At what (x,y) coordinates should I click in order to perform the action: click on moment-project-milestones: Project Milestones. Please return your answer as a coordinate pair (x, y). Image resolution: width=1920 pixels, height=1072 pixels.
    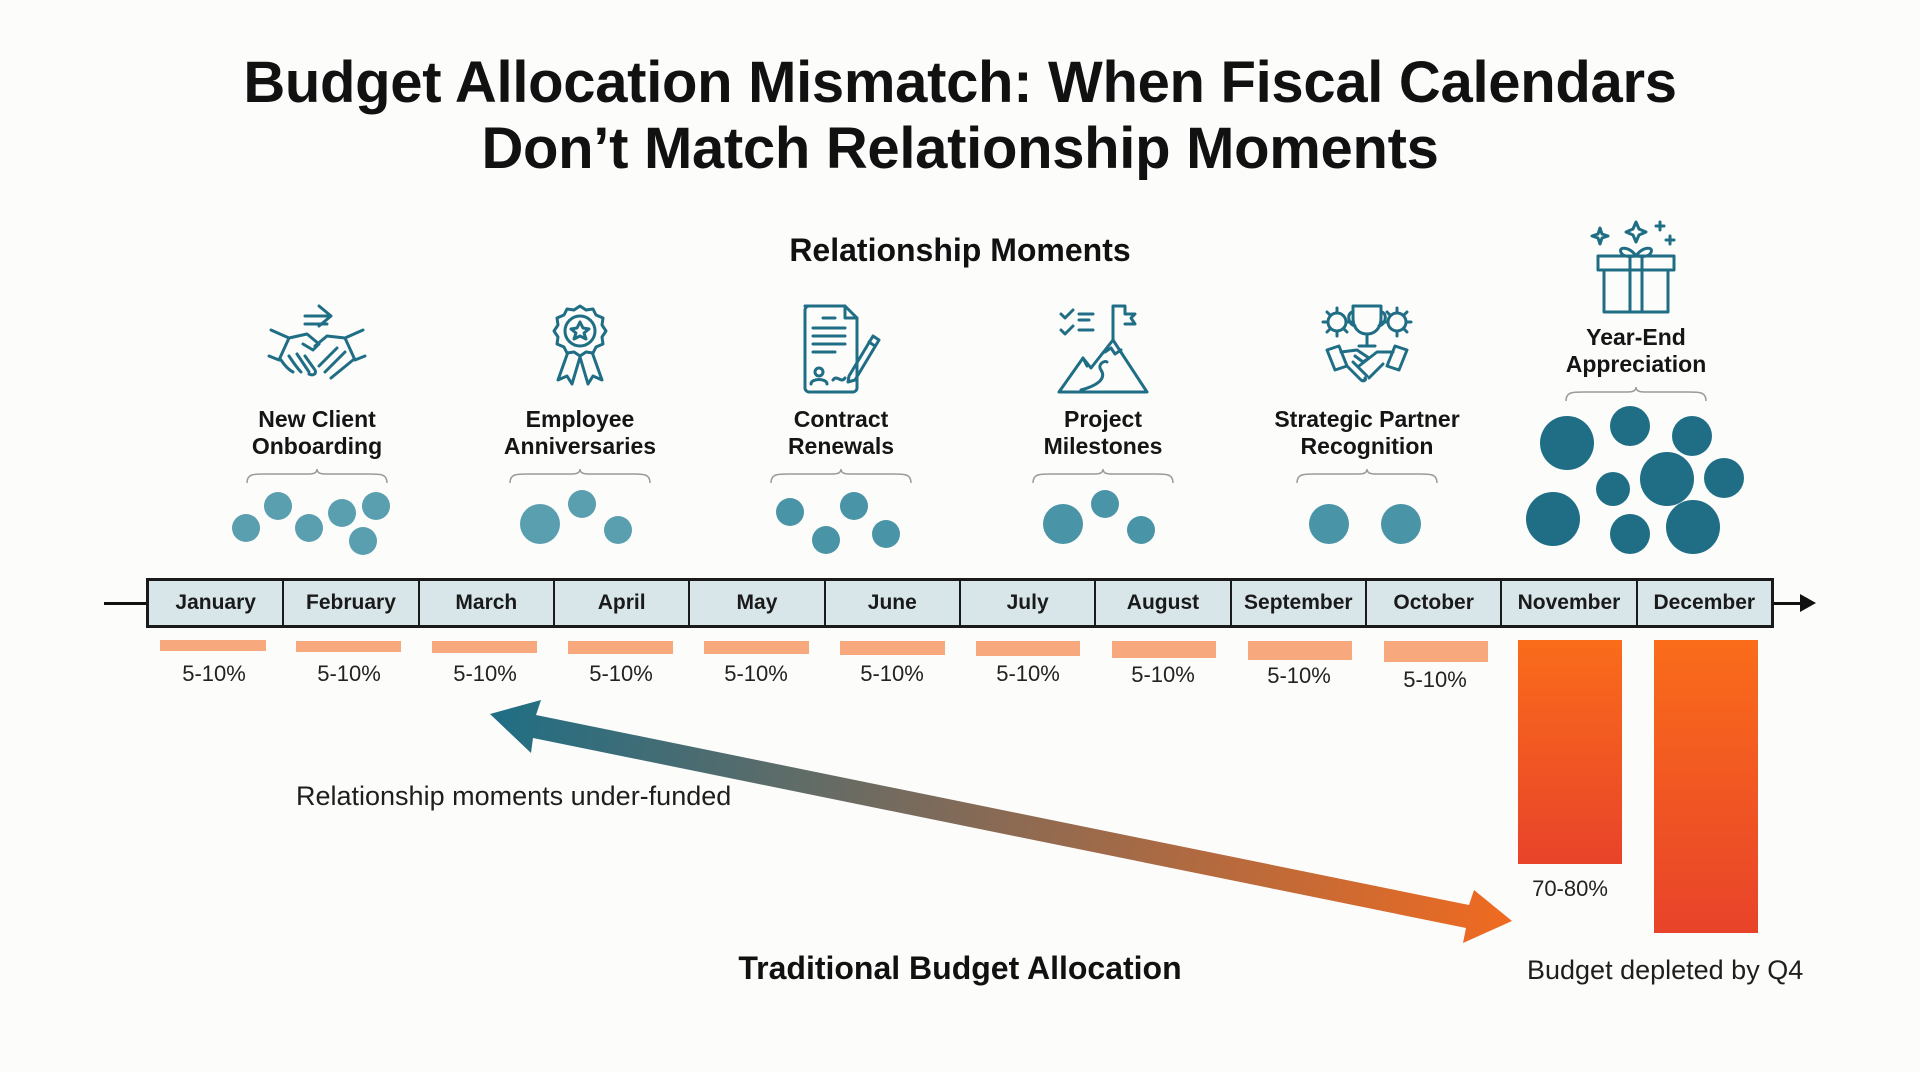
    Looking at the image, I should click on (1103, 426).